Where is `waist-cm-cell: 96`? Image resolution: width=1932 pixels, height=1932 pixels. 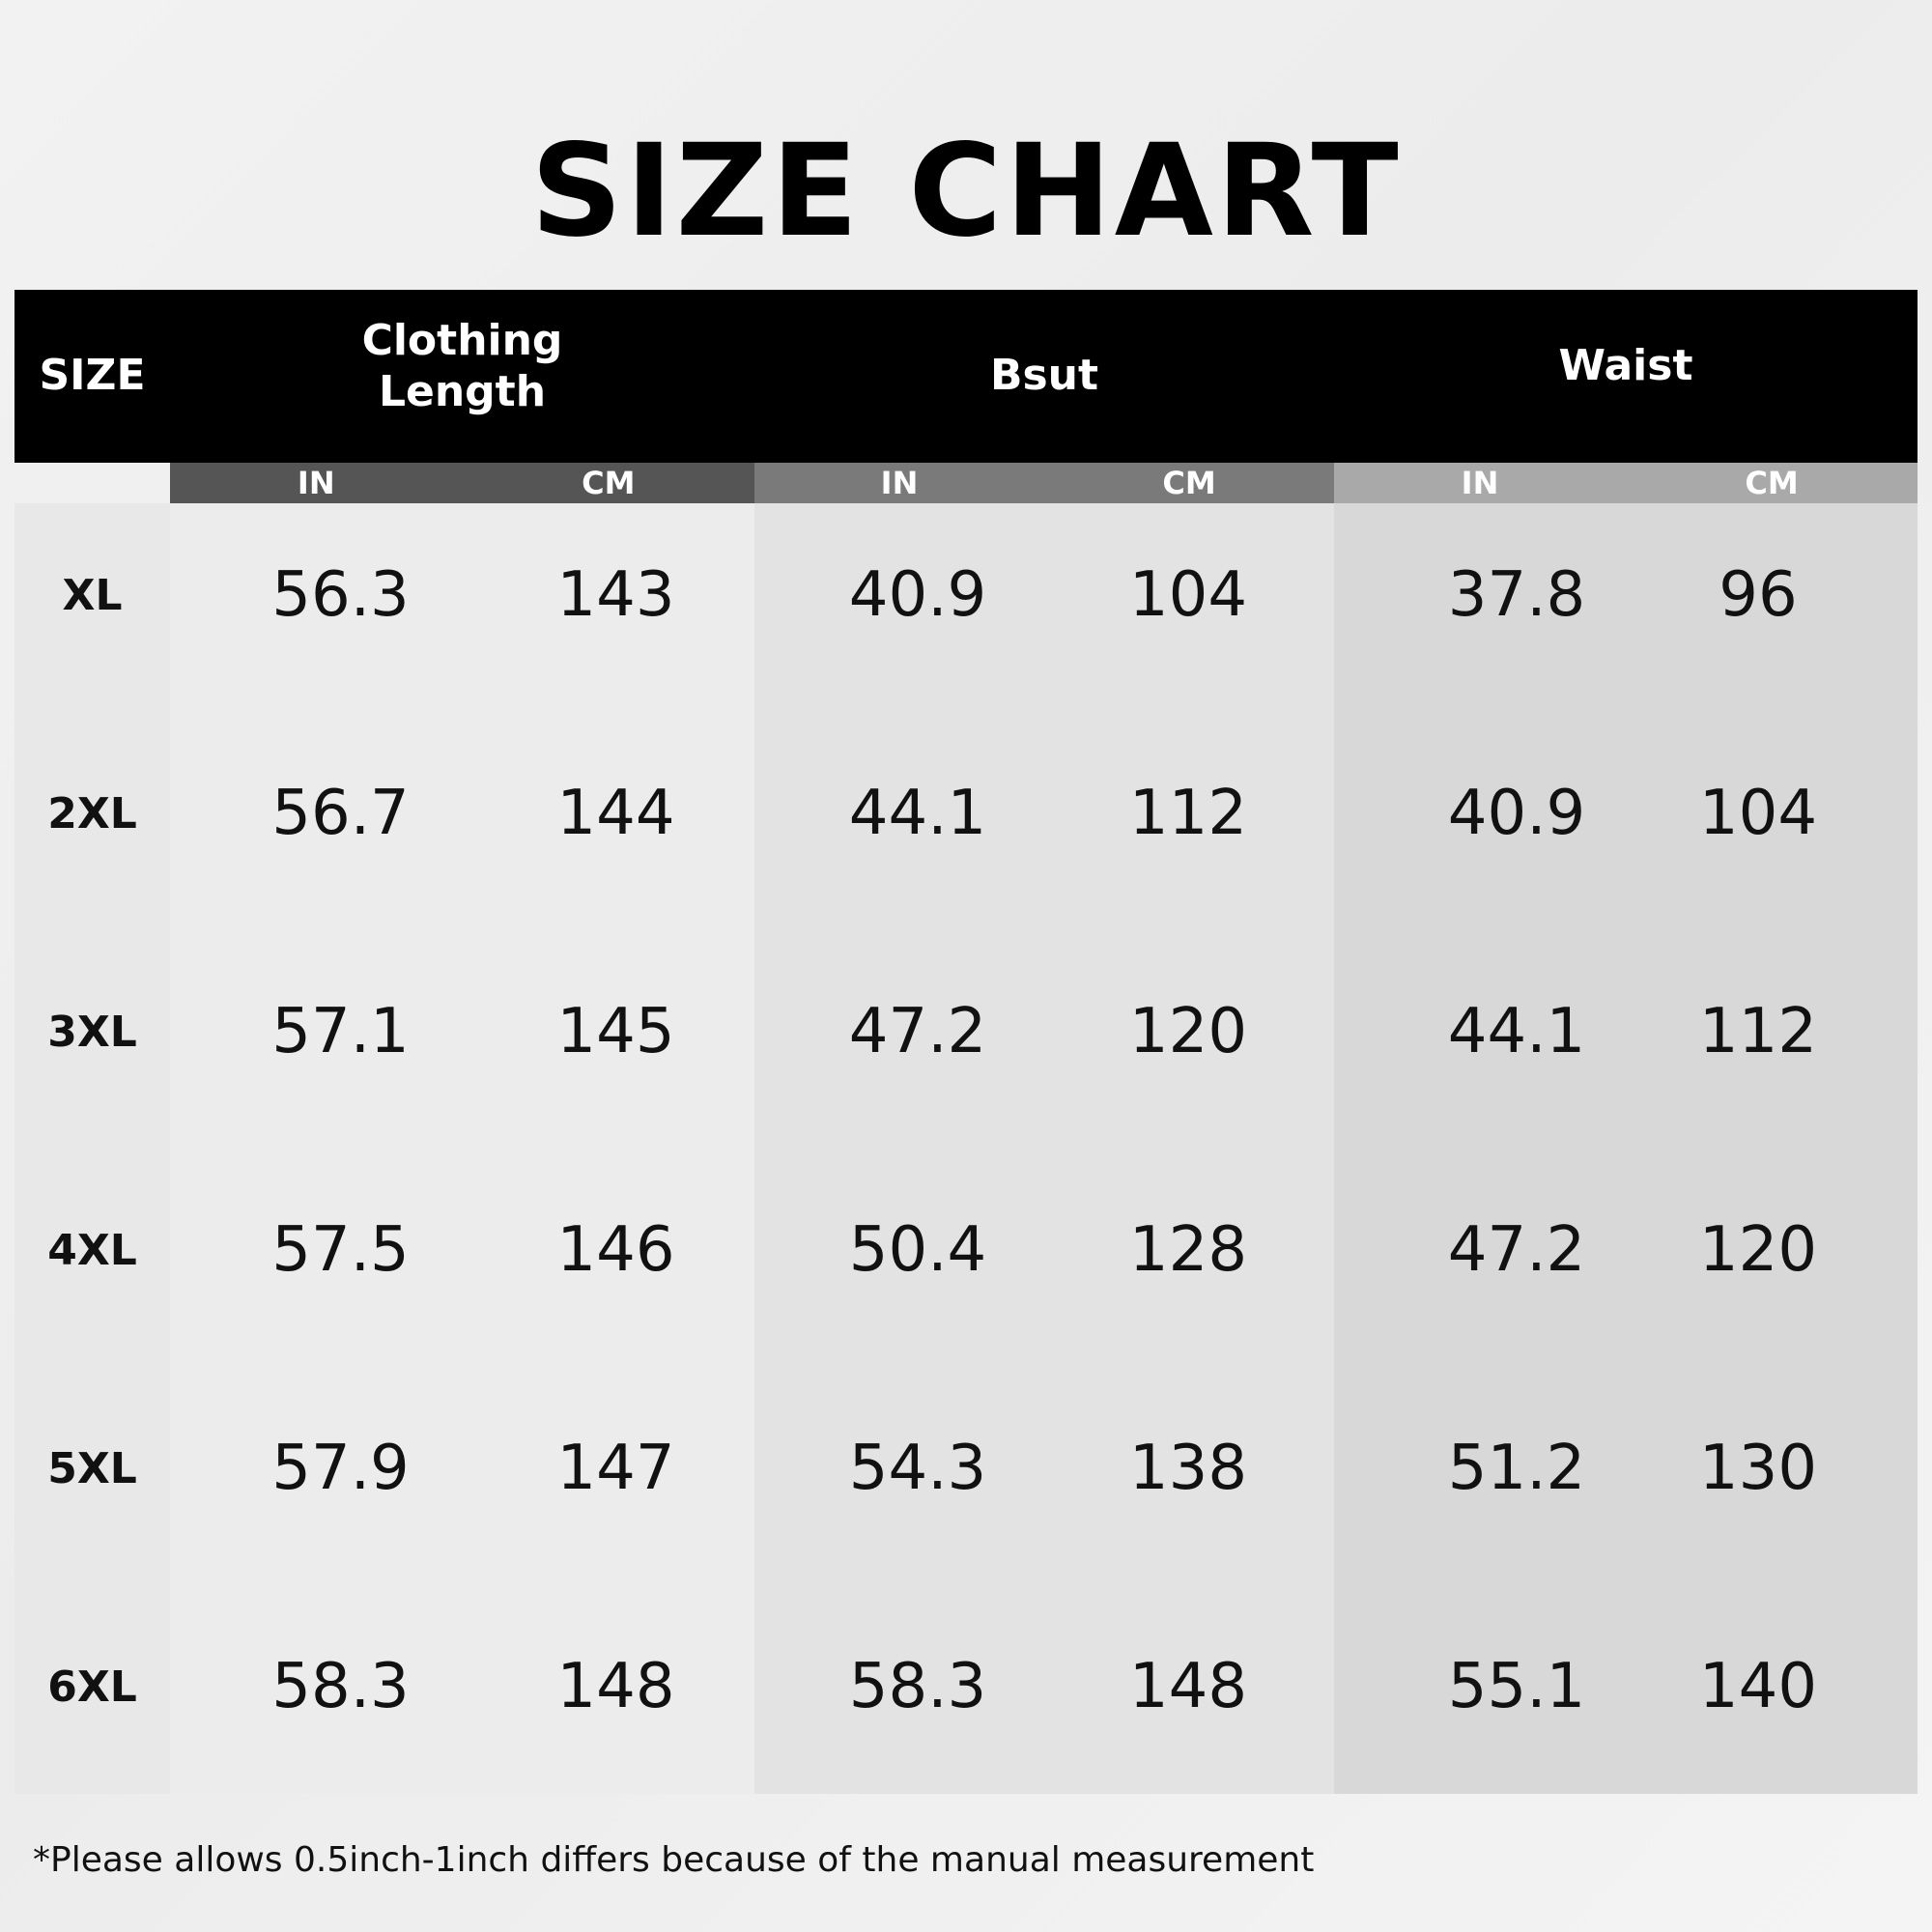
waist-cm-cell: 96 is located at coordinates (1758, 595).